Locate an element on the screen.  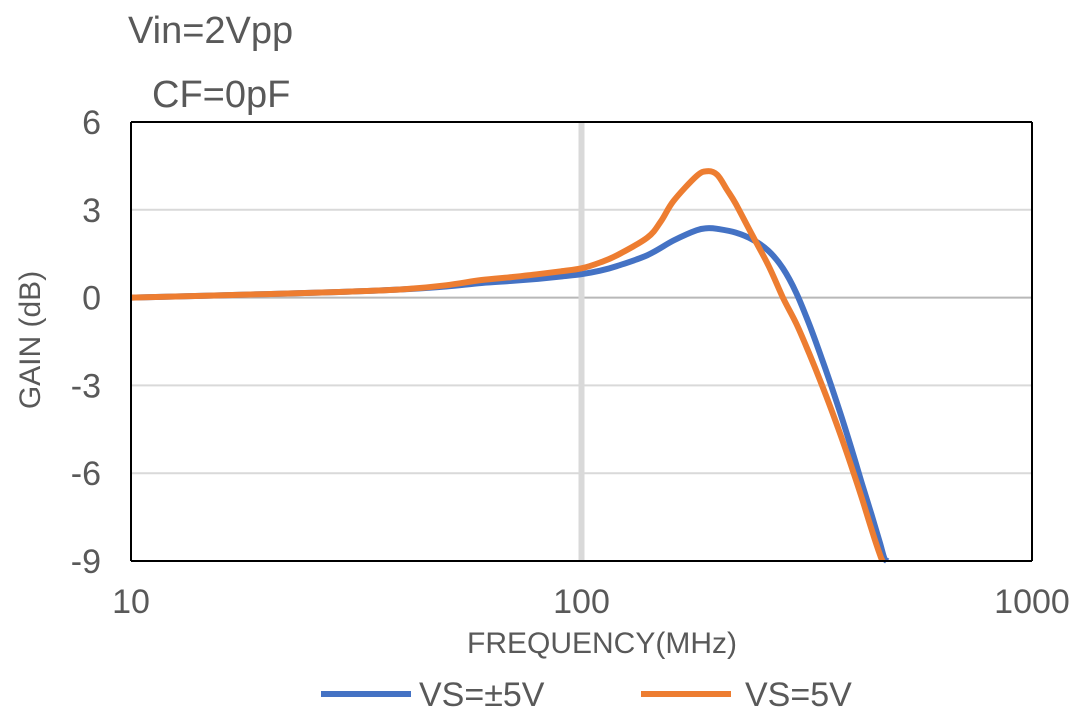
legend-label-1: VS=±5V is located at coordinates (482, 695).